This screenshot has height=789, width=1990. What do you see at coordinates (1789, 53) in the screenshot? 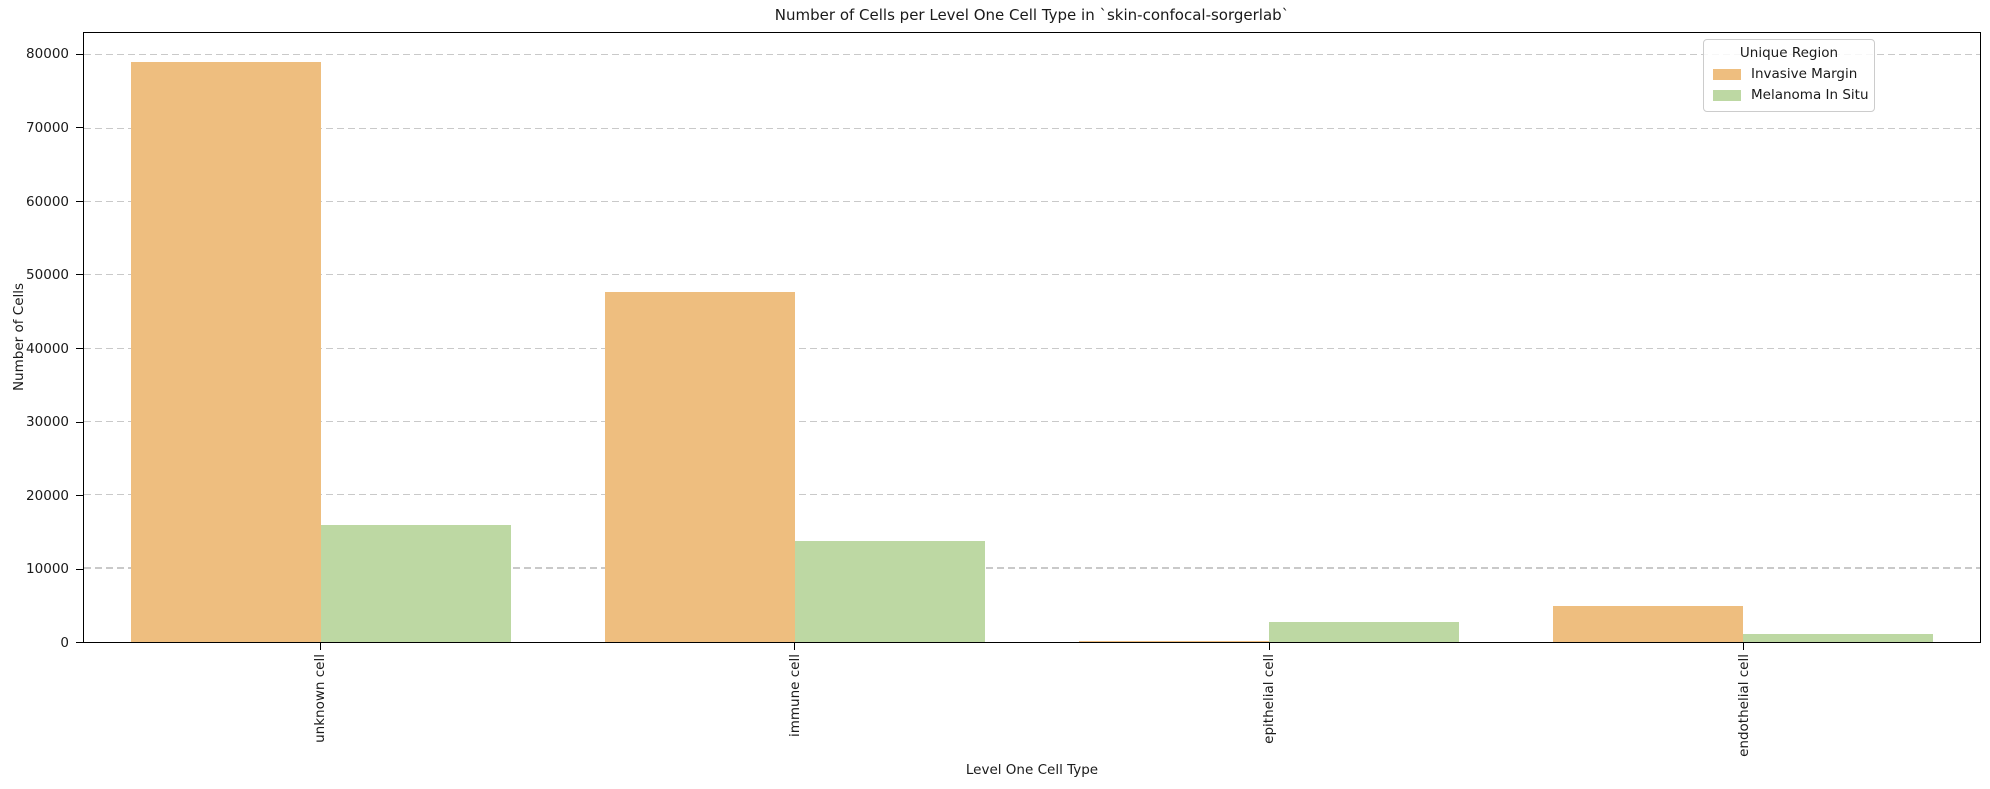
I see `legend-title: Unique Region` at bounding box center [1789, 53].